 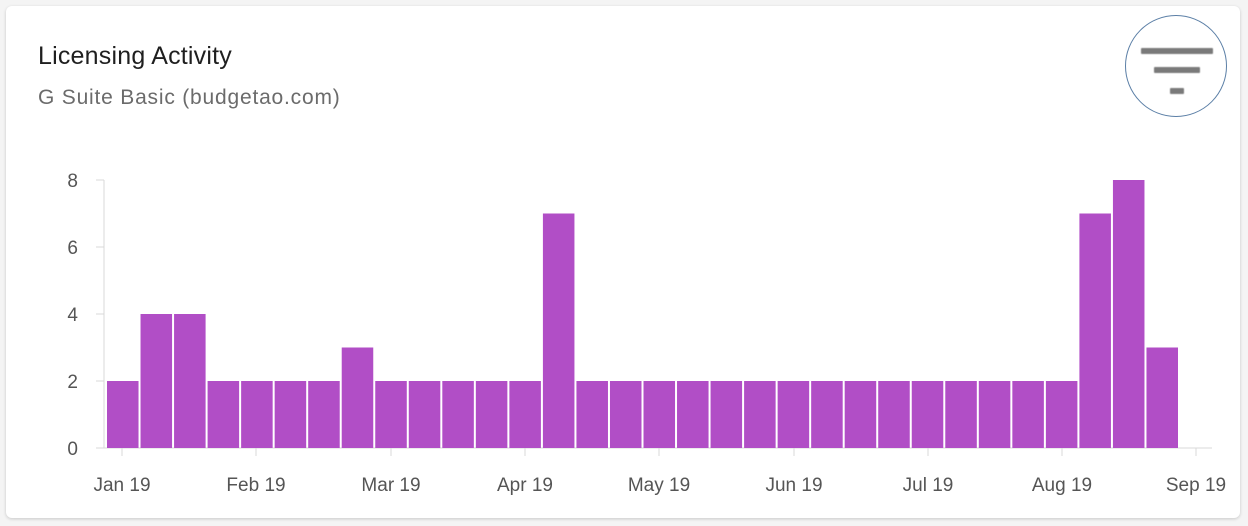 What do you see at coordinates (1062, 485) in the screenshot?
I see `x-tick-label: Aug 19` at bounding box center [1062, 485].